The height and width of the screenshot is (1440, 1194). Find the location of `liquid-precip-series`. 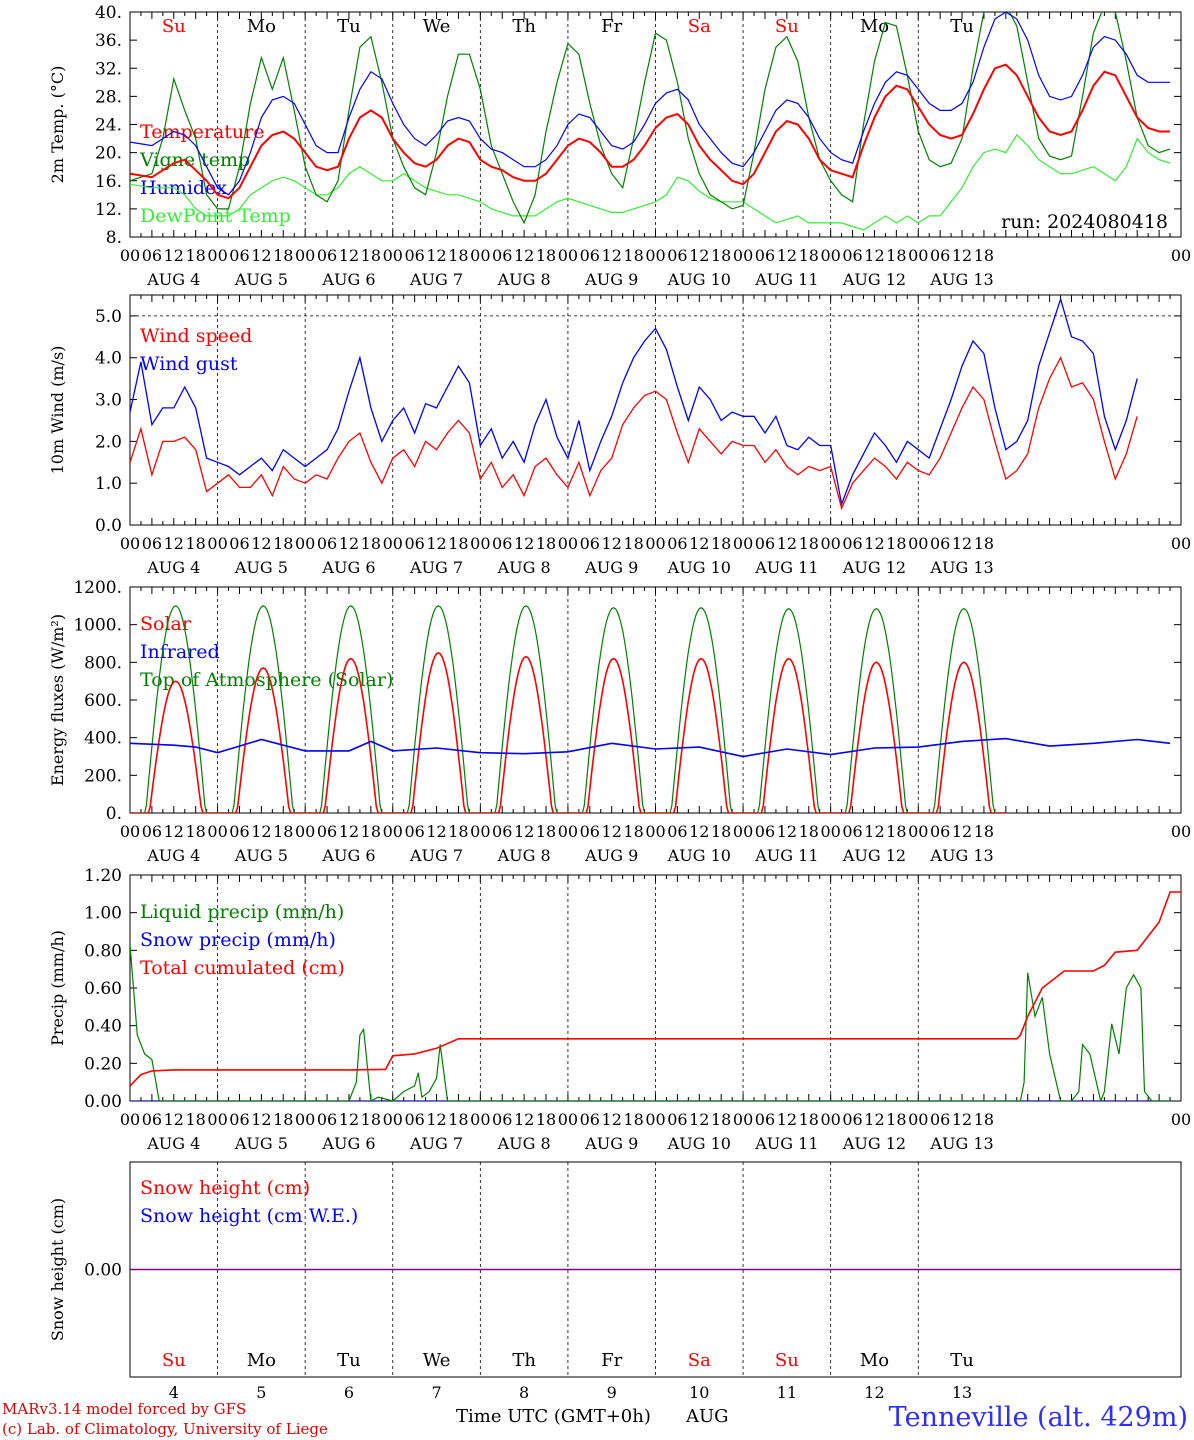

liquid-precip-series is located at coordinates (650, 1022).